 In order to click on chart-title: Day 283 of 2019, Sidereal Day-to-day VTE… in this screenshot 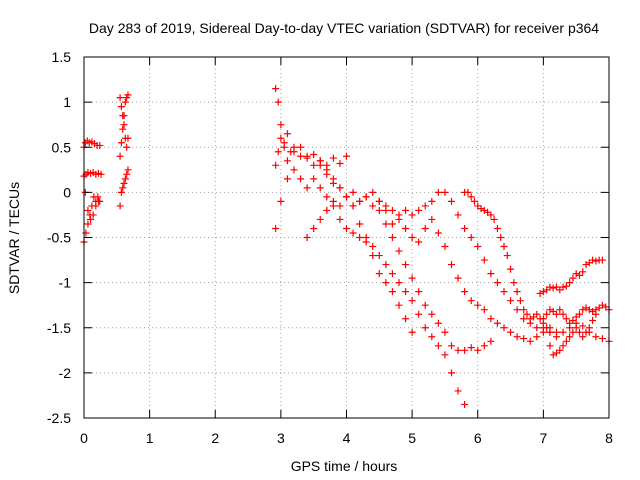, I will do `click(344, 28)`.